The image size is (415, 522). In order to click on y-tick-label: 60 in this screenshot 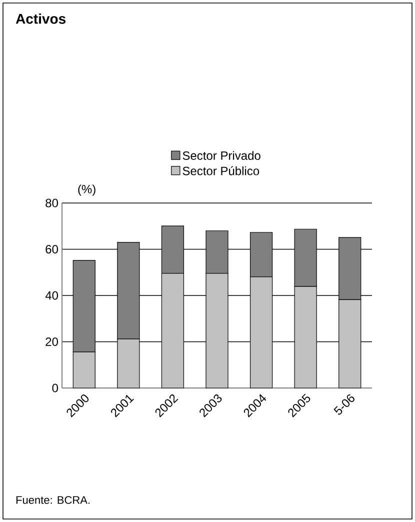, I will do `click(52, 249)`.